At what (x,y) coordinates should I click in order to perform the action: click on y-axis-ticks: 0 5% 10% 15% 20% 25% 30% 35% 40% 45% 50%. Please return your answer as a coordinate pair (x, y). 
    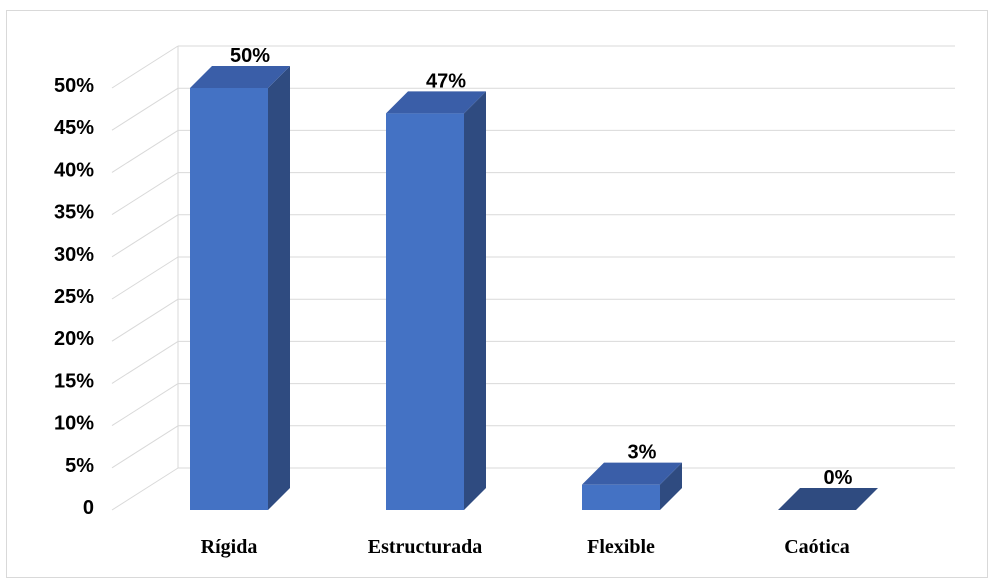
    Looking at the image, I should click on (74, 297).